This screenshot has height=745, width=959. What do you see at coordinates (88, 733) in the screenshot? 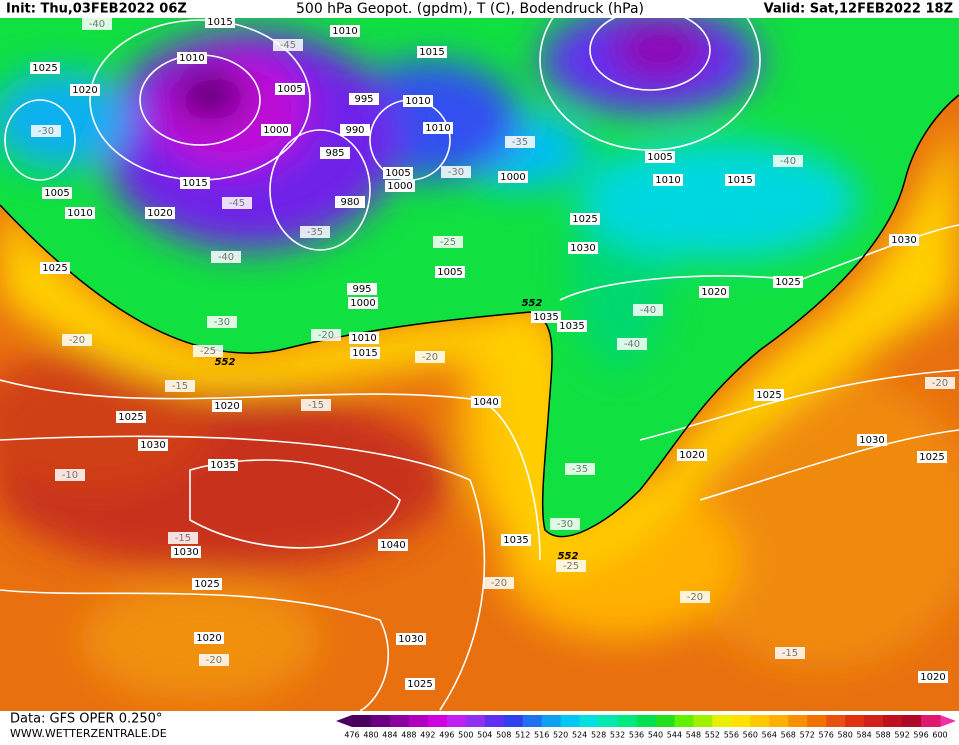
I see `site-url: WWW.WETTERZENTRALE.DE` at bounding box center [88, 733].